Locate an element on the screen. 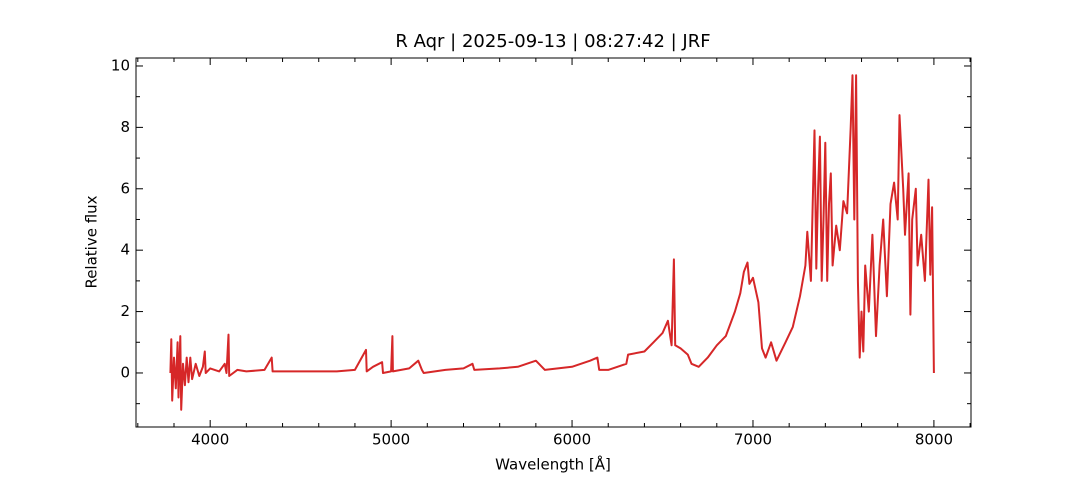 The image size is (1080, 480). x-tick-label: 5000 is located at coordinates (391, 440).